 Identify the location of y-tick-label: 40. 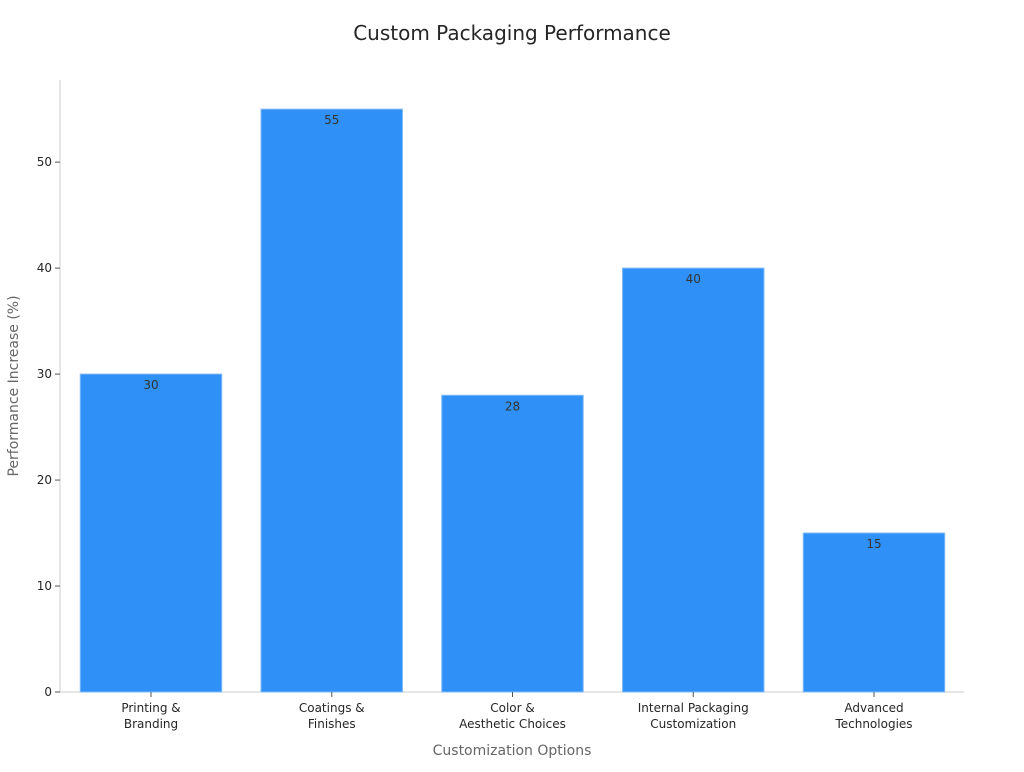
(44, 268).